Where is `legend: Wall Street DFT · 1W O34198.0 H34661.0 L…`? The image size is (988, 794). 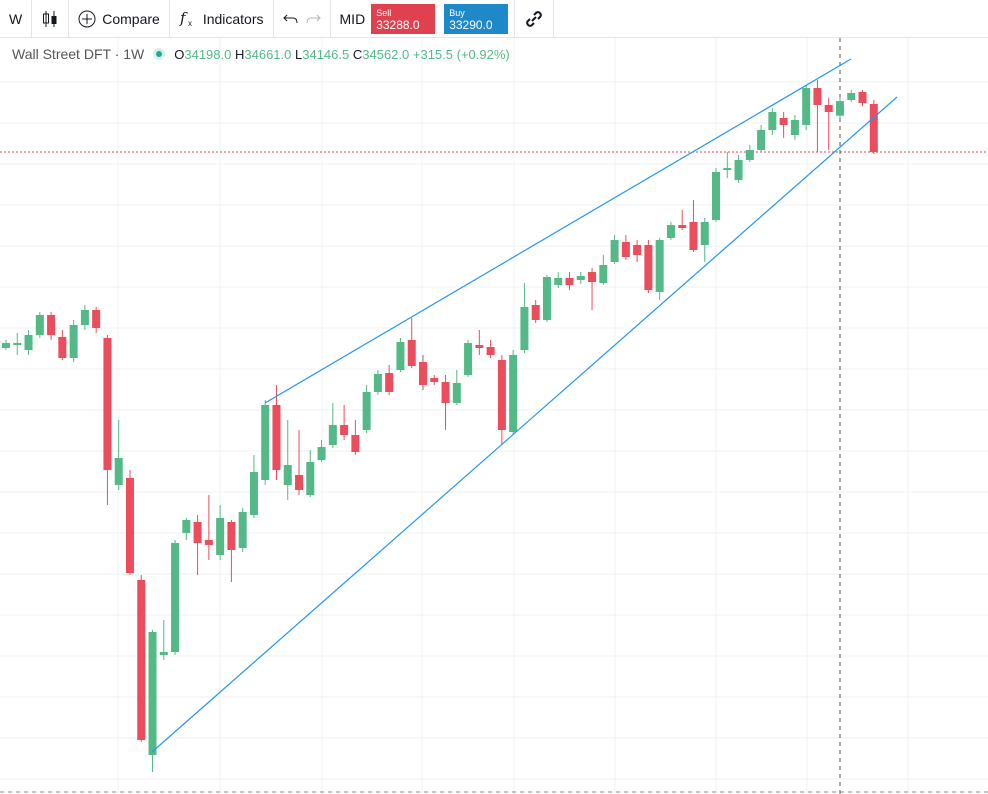 legend: Wall Street DFT · 1W O34198.0 H34661.0 L… is located at coordinates (261, 54).